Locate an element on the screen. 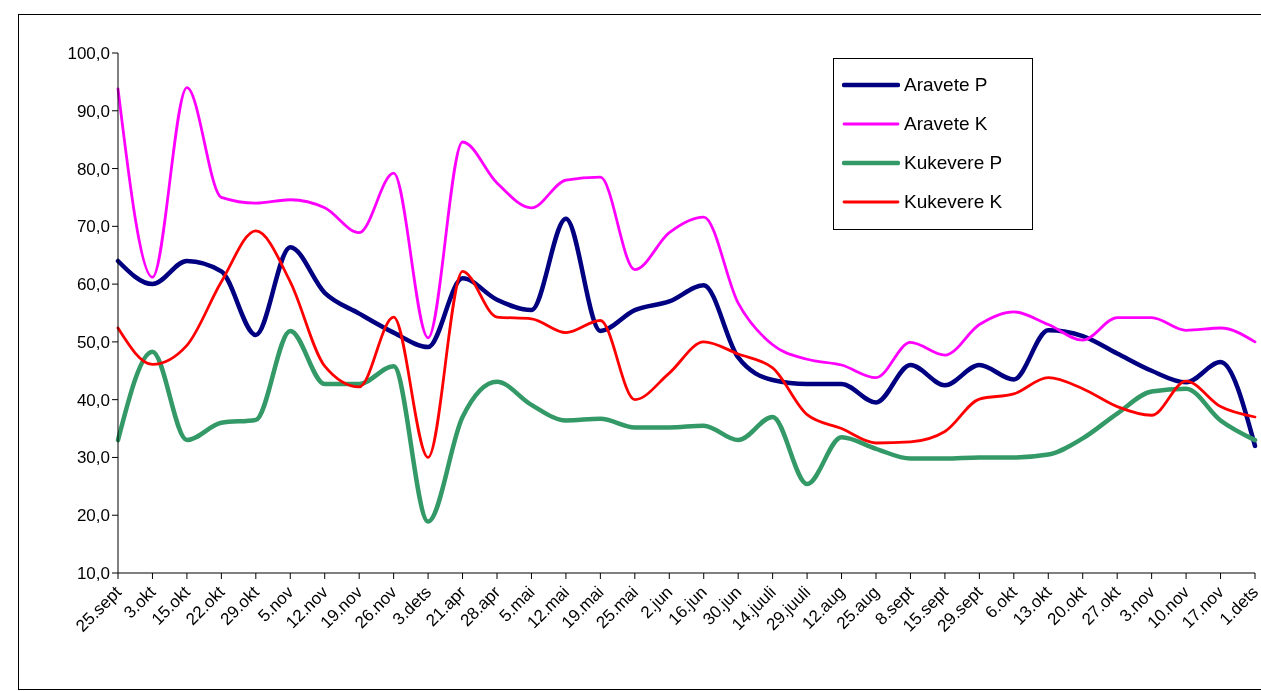 This screenshot has height=691, width=1261. legend-label: Kukevere K is located at coordinates (953, 201).